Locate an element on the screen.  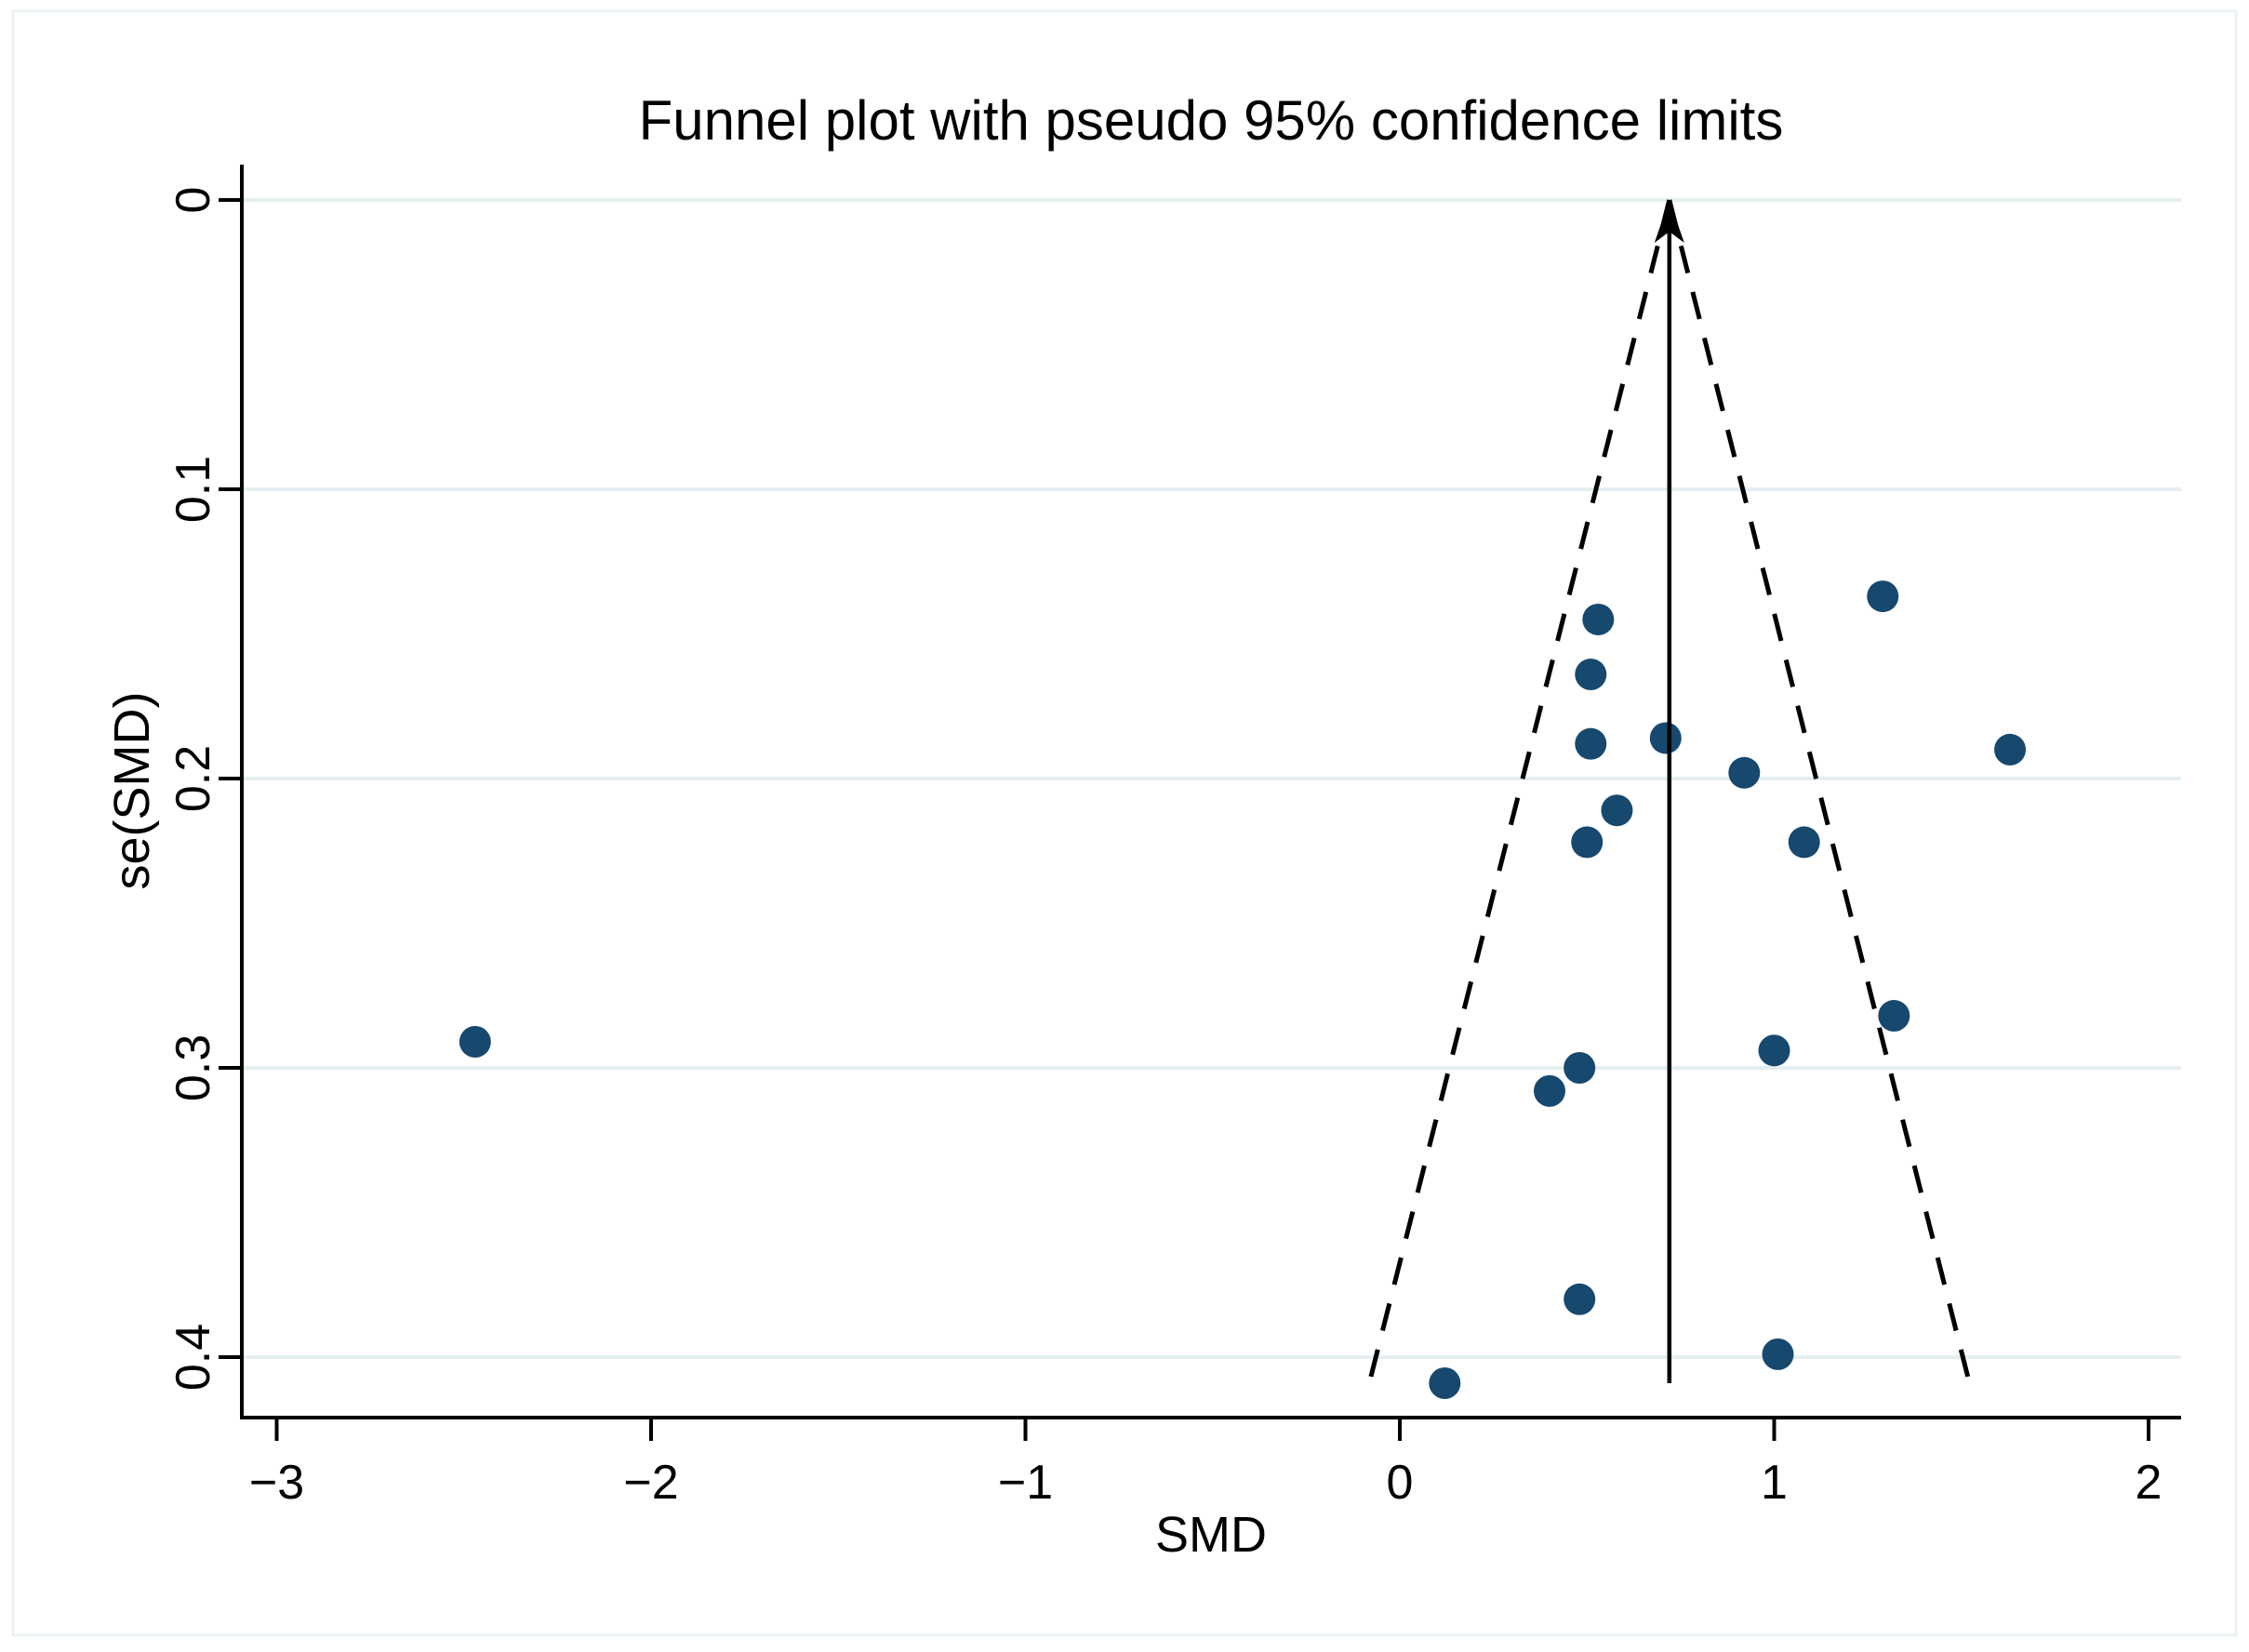
y-tick-label: 0.1 is located at coordinates (193, 489).